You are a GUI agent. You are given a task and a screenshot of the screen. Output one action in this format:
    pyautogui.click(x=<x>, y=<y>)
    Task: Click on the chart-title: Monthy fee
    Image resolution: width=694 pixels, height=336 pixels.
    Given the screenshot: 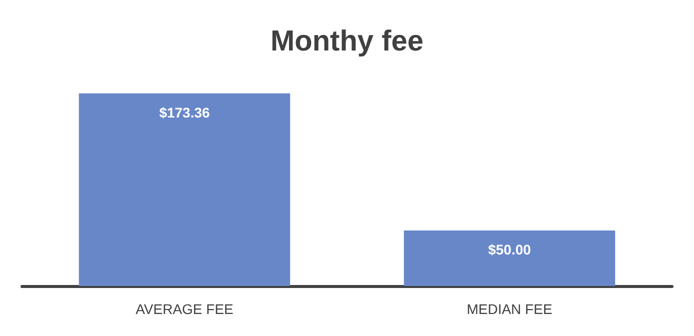 What is the action you would take?
    pyautogui.click(x=347, y=42)
    